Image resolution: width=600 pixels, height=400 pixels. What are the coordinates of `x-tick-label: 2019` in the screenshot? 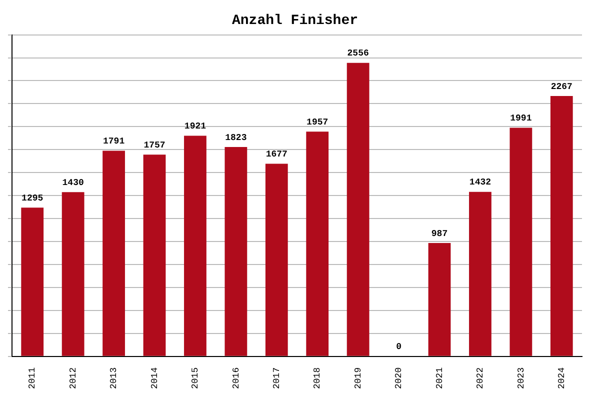 It's located at (358, 378).